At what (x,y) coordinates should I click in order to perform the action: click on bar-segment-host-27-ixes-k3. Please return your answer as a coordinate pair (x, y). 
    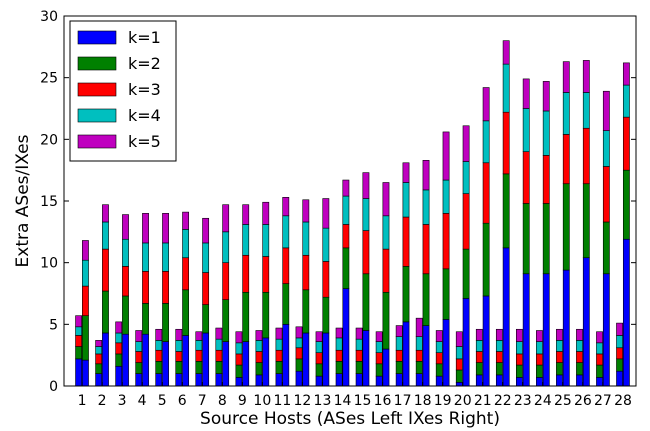
    Looking at the image, I should click on (606, 194).